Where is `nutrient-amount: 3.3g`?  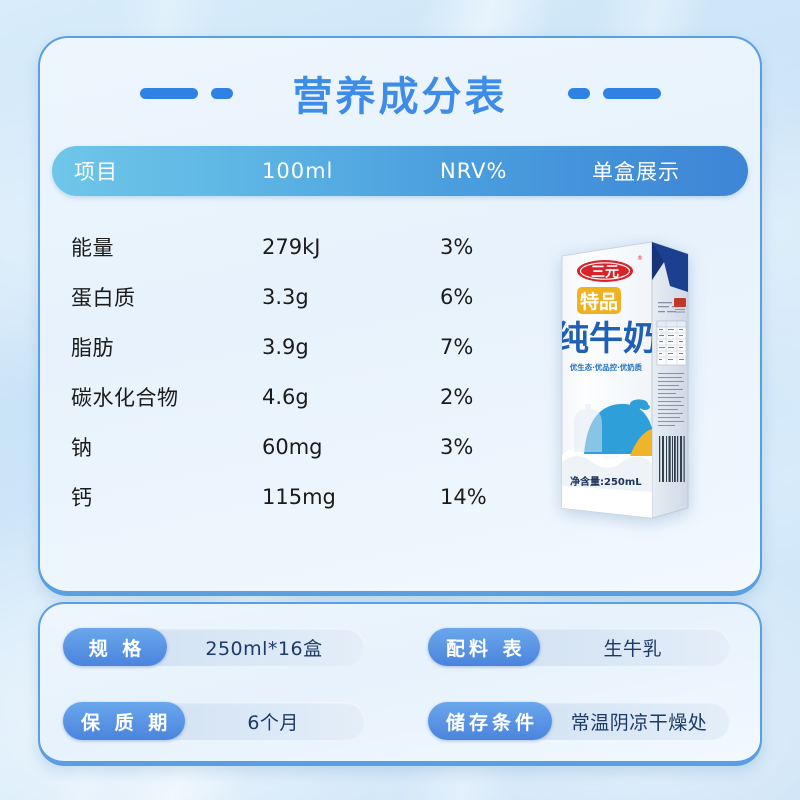 nutrient-amount: 3.3g is located at coordinates (285, 297).